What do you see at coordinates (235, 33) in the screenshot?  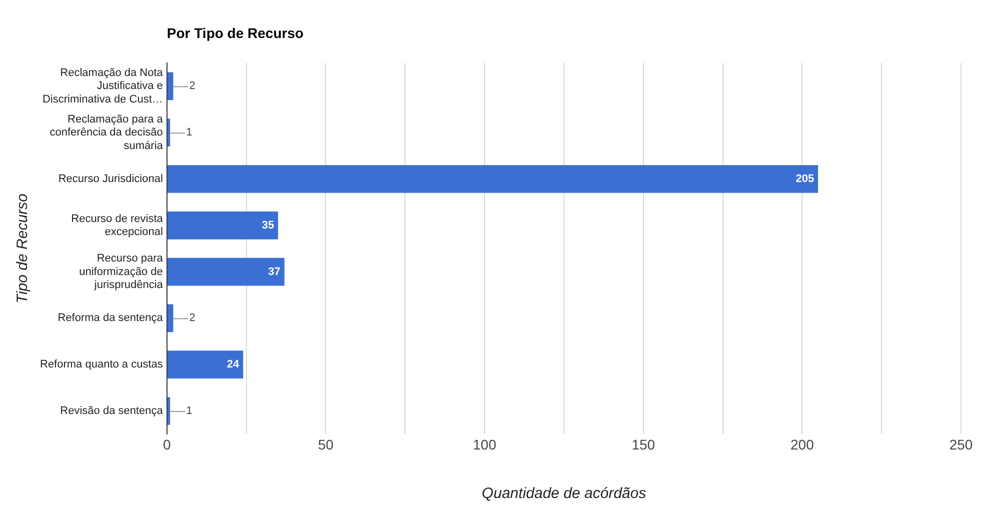 I see `chart-title: Por Tipo de Recurso` at bounding box center [235, 33].